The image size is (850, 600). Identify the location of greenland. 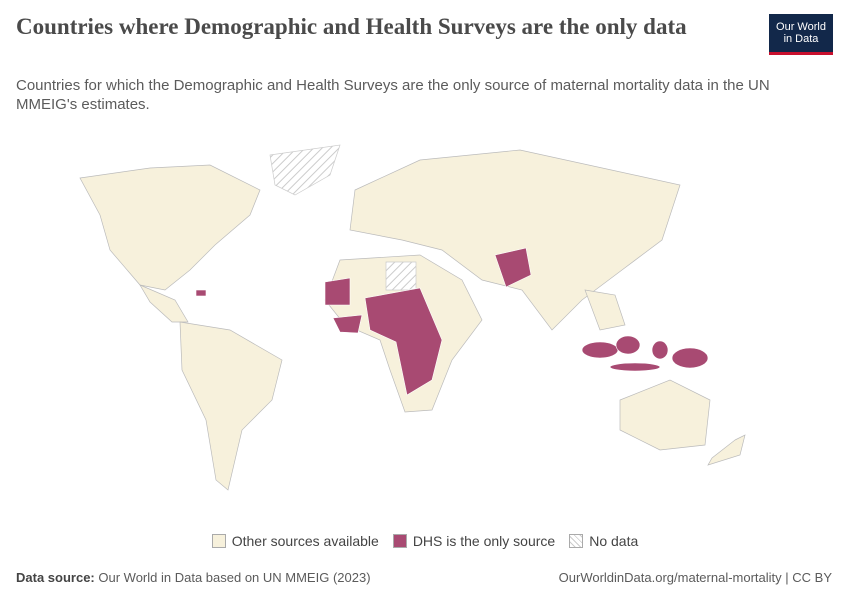
(305, 170).